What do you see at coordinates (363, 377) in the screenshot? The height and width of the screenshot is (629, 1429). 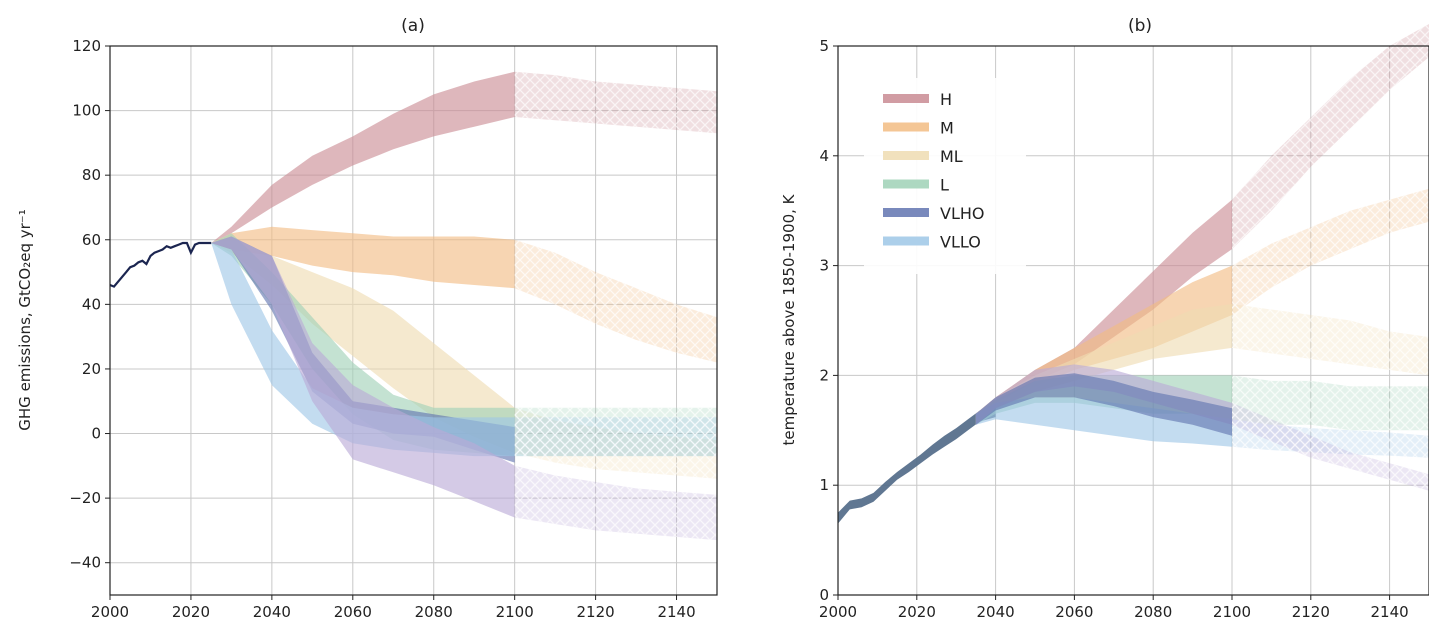 I see `band-vllo-extra` at bounding box center [363, 377].